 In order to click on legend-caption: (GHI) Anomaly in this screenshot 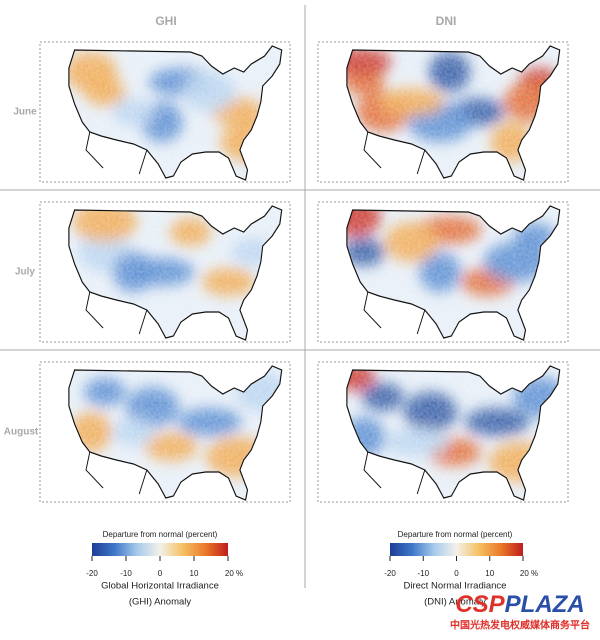, I will do `click(160, 602)`.